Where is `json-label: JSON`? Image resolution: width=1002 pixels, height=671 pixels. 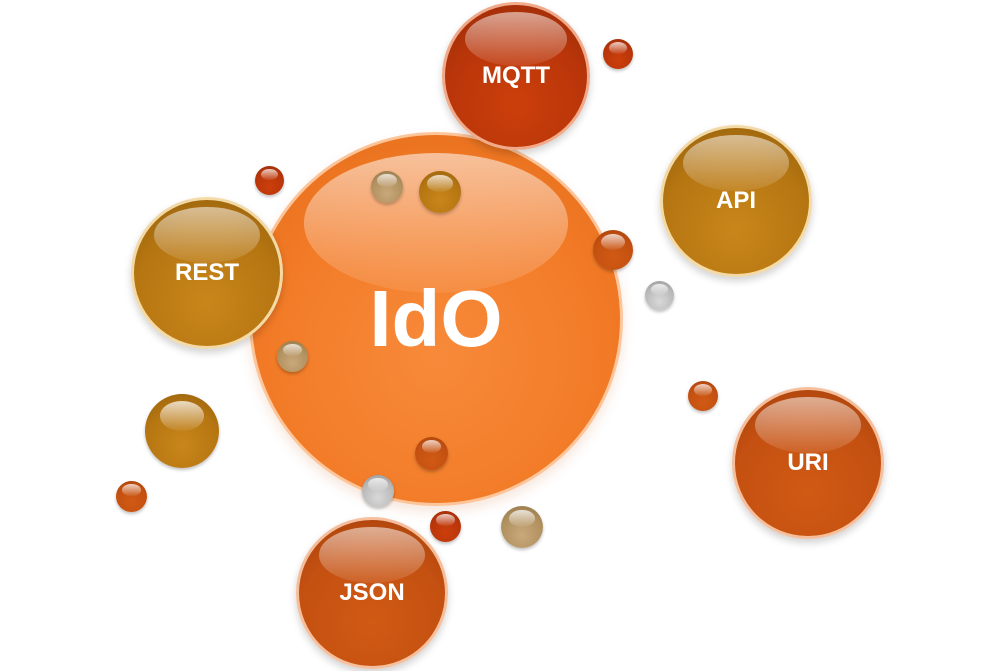
json-label: JSON is located at coordinates (372, 592).